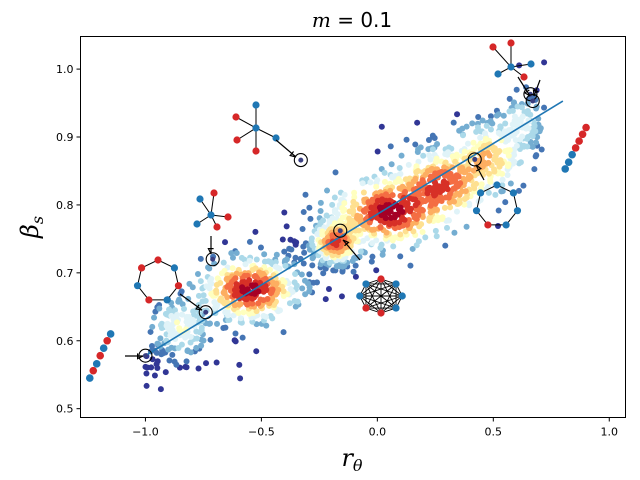  Describe the element at coordinates (65, 137) in the screenshot. I see `y-tick-label: 0.9` at that location.